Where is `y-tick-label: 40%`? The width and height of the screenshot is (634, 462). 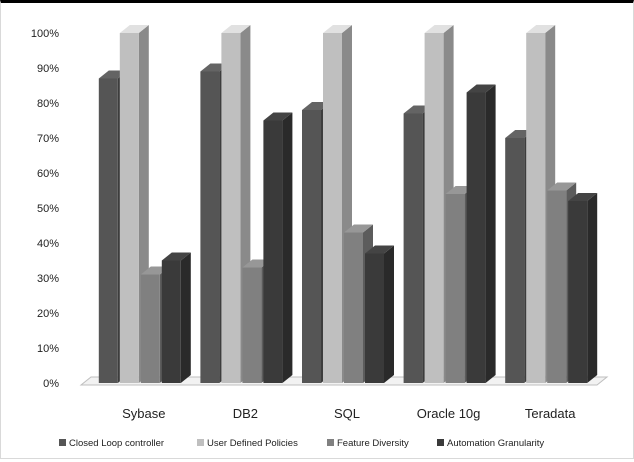
y-tick-label: 40% is located at coordinates (48, 244).